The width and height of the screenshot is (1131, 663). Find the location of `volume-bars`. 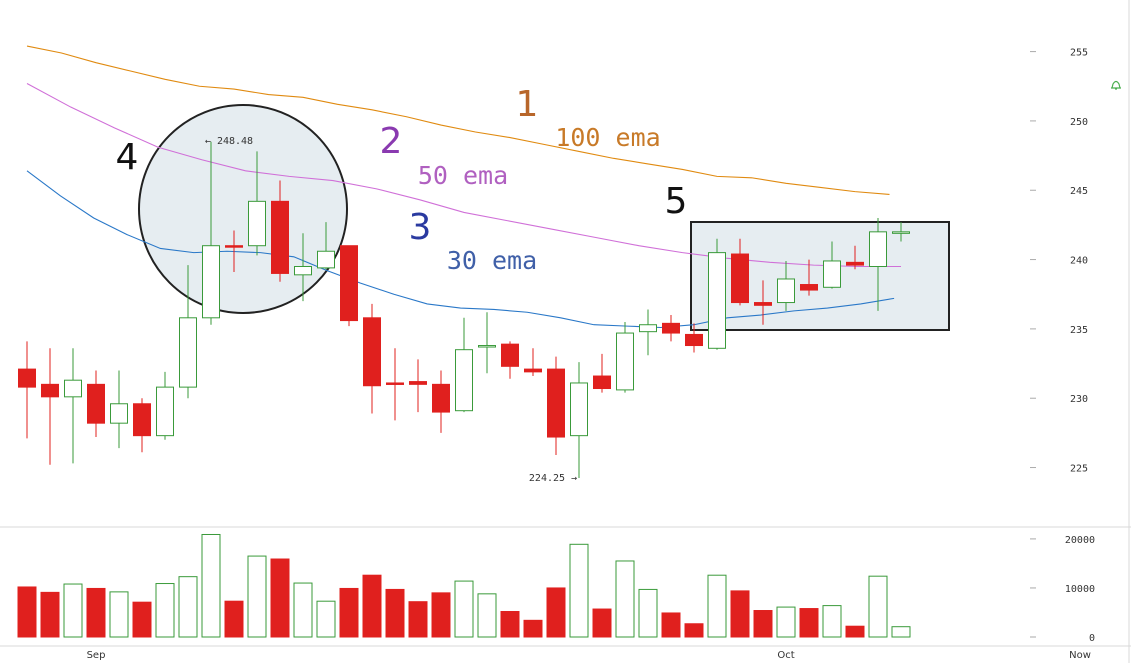

volume-bars is located at coordinates (464, 585).